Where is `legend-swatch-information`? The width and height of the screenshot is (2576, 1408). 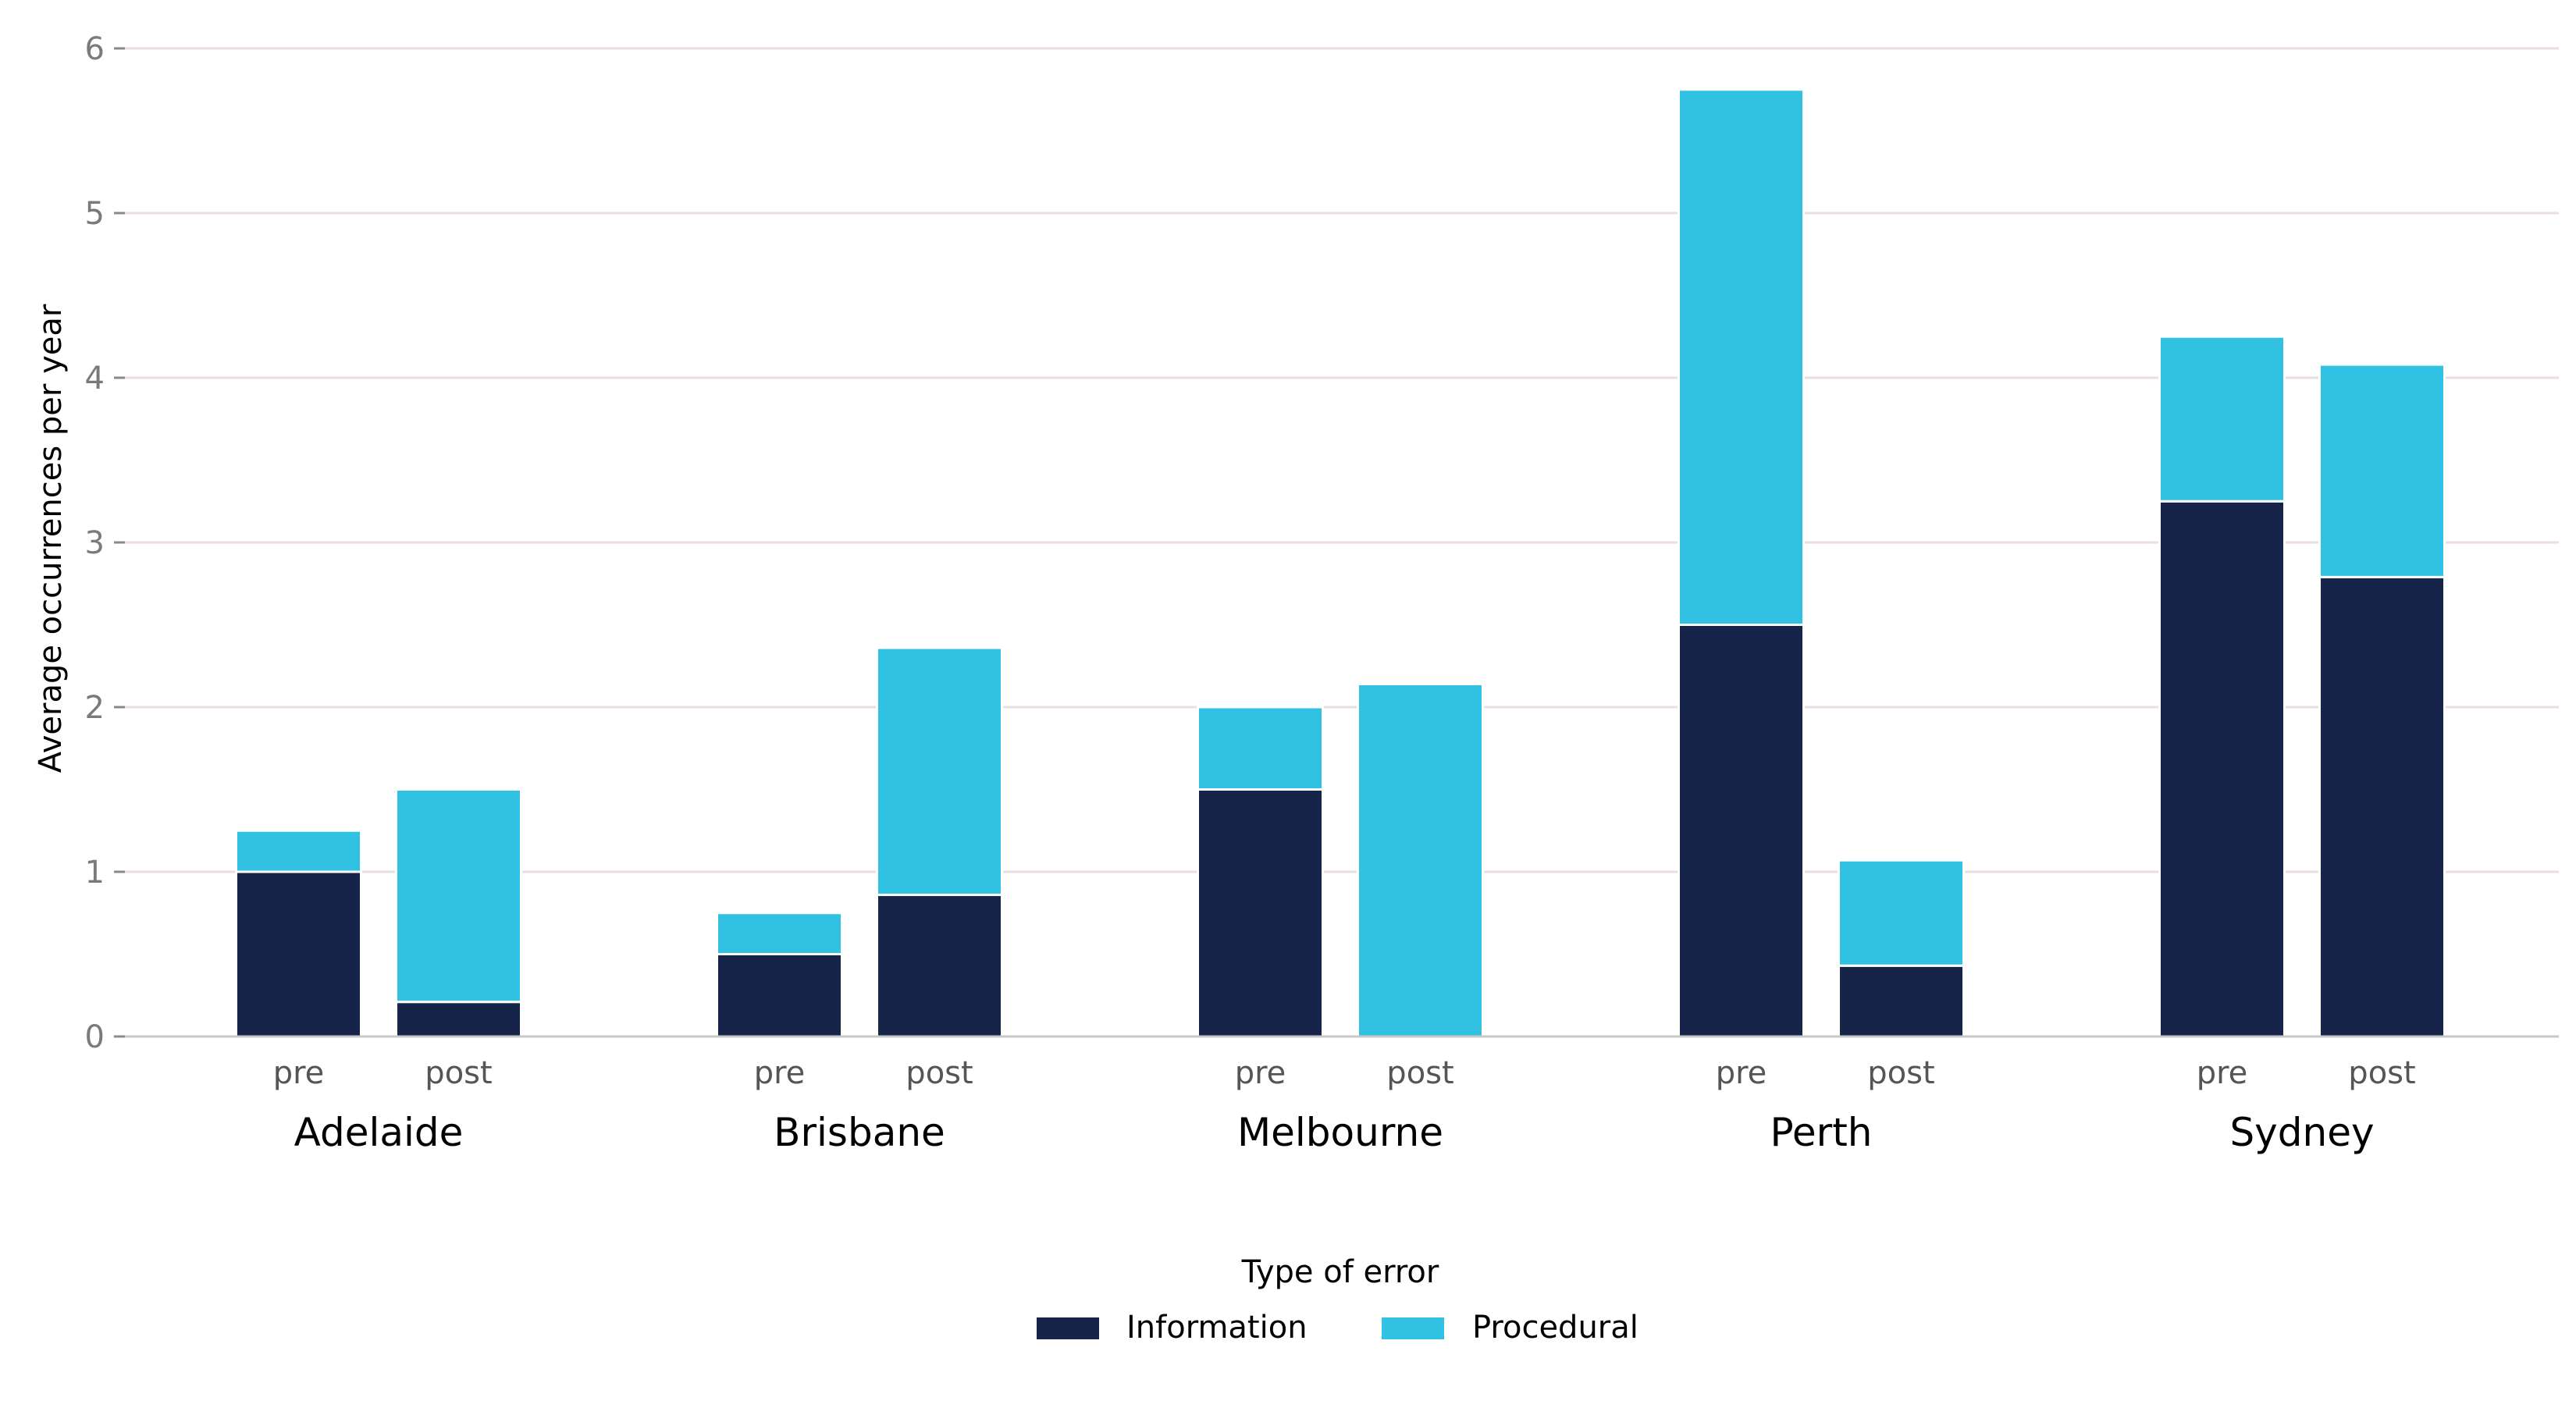
legend-swatch-information is located at coordinates (1068, 1328).